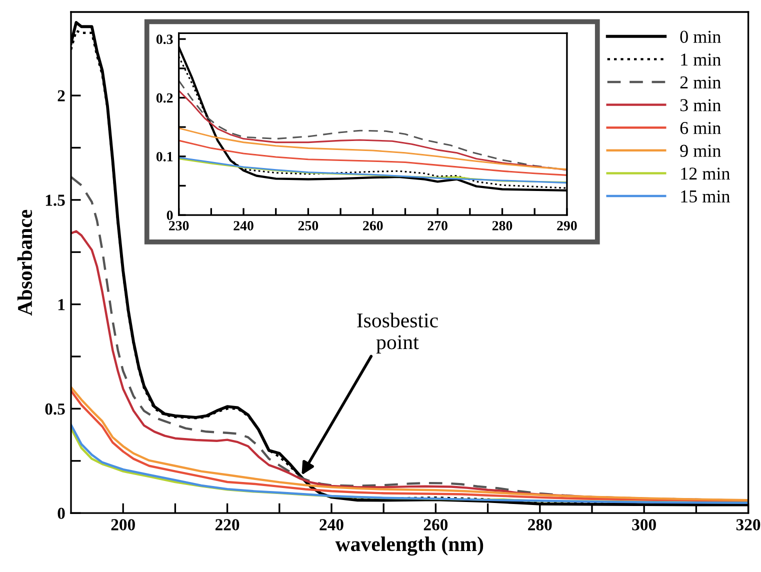 This screenshot has height=572, width=761. Describe the element at coordinates (748, 524) in the screenshot. I see `x-tick-label: 320` at that location.